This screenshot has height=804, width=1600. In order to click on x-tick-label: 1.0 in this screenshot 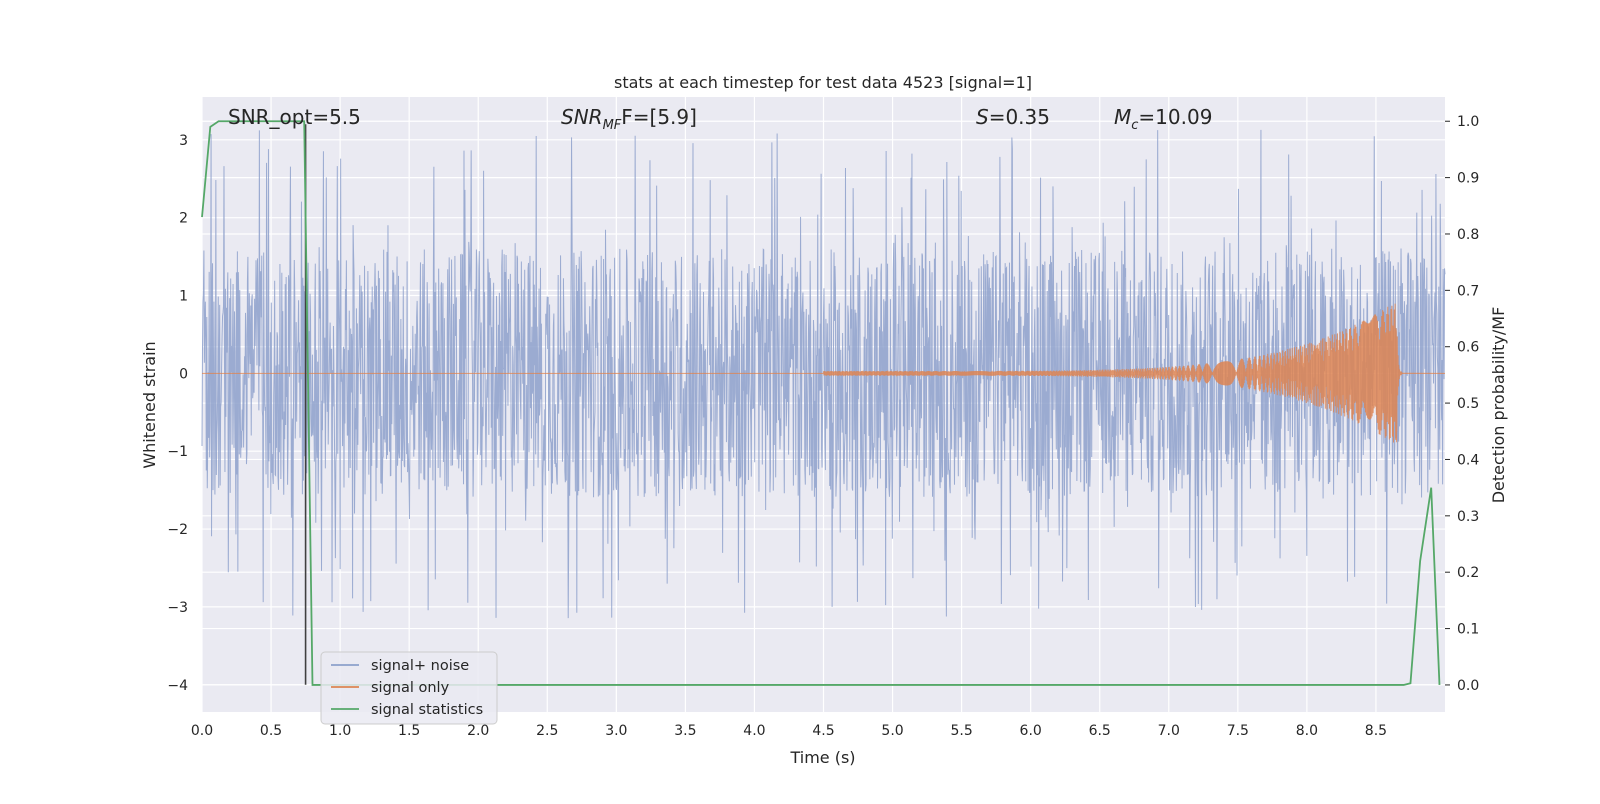, I will do `click(340, 731)`.